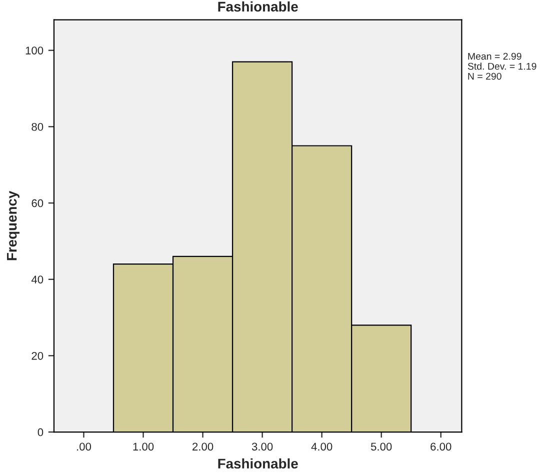 The height and width of the screenshot is (476, 548). What do you see at coordinates (203, 446) in the screenshot?
I see `x-tick-label: 2.00` at bounding box center [203, 446].